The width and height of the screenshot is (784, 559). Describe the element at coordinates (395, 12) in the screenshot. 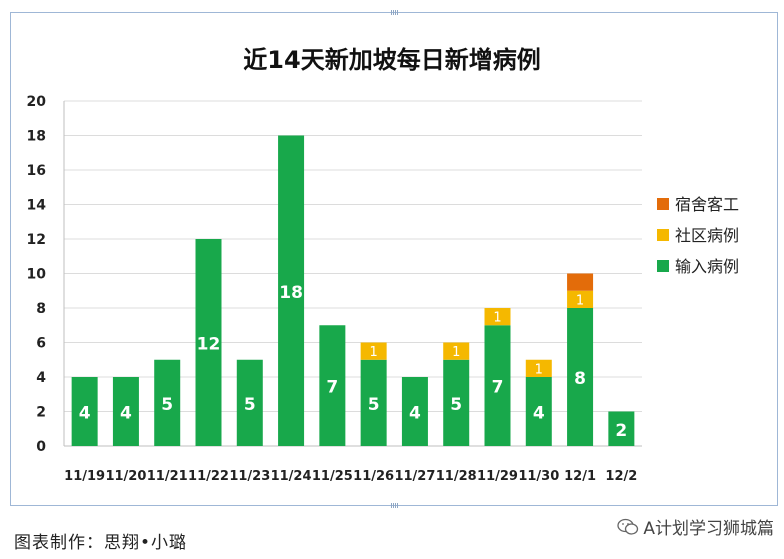

I see `resize-handle-top` at that location.